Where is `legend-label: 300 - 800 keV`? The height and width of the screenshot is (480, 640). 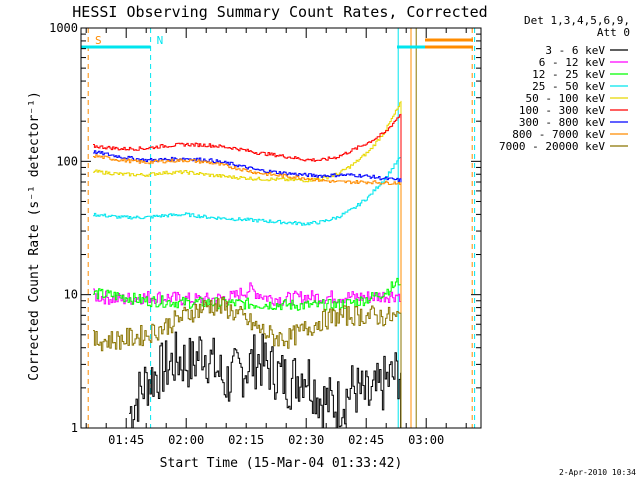 legend-label: 300 - 800 keV is located at coordinates (562, 122).